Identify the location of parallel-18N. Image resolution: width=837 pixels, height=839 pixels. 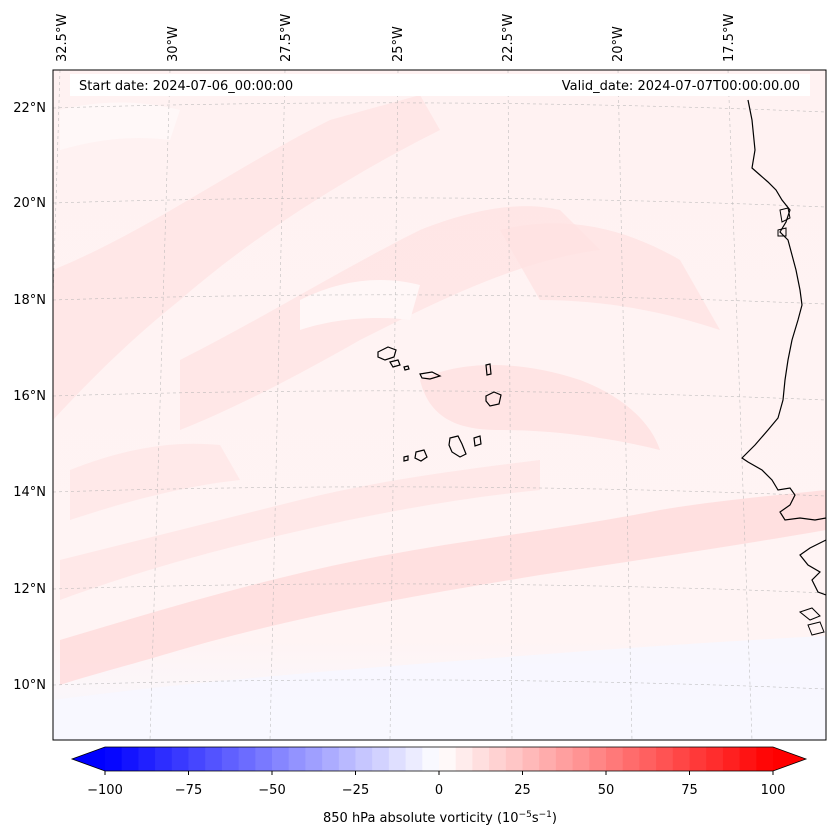
(439, 299).